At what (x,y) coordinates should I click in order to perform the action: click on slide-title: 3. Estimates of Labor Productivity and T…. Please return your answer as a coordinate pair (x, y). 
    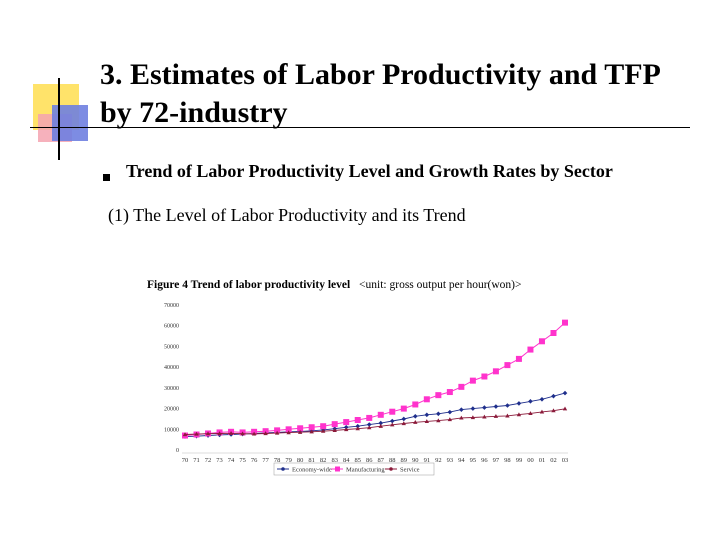
    Looking at the image, I should click on (400, 94).